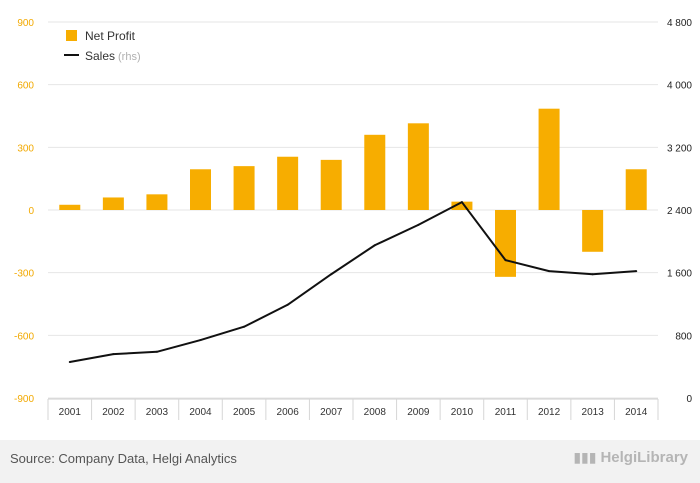 The image size is (700, 483). Describe the element at coordinates (25, 86) in the screenshot. I see `left-tick-label: 600` at that location.